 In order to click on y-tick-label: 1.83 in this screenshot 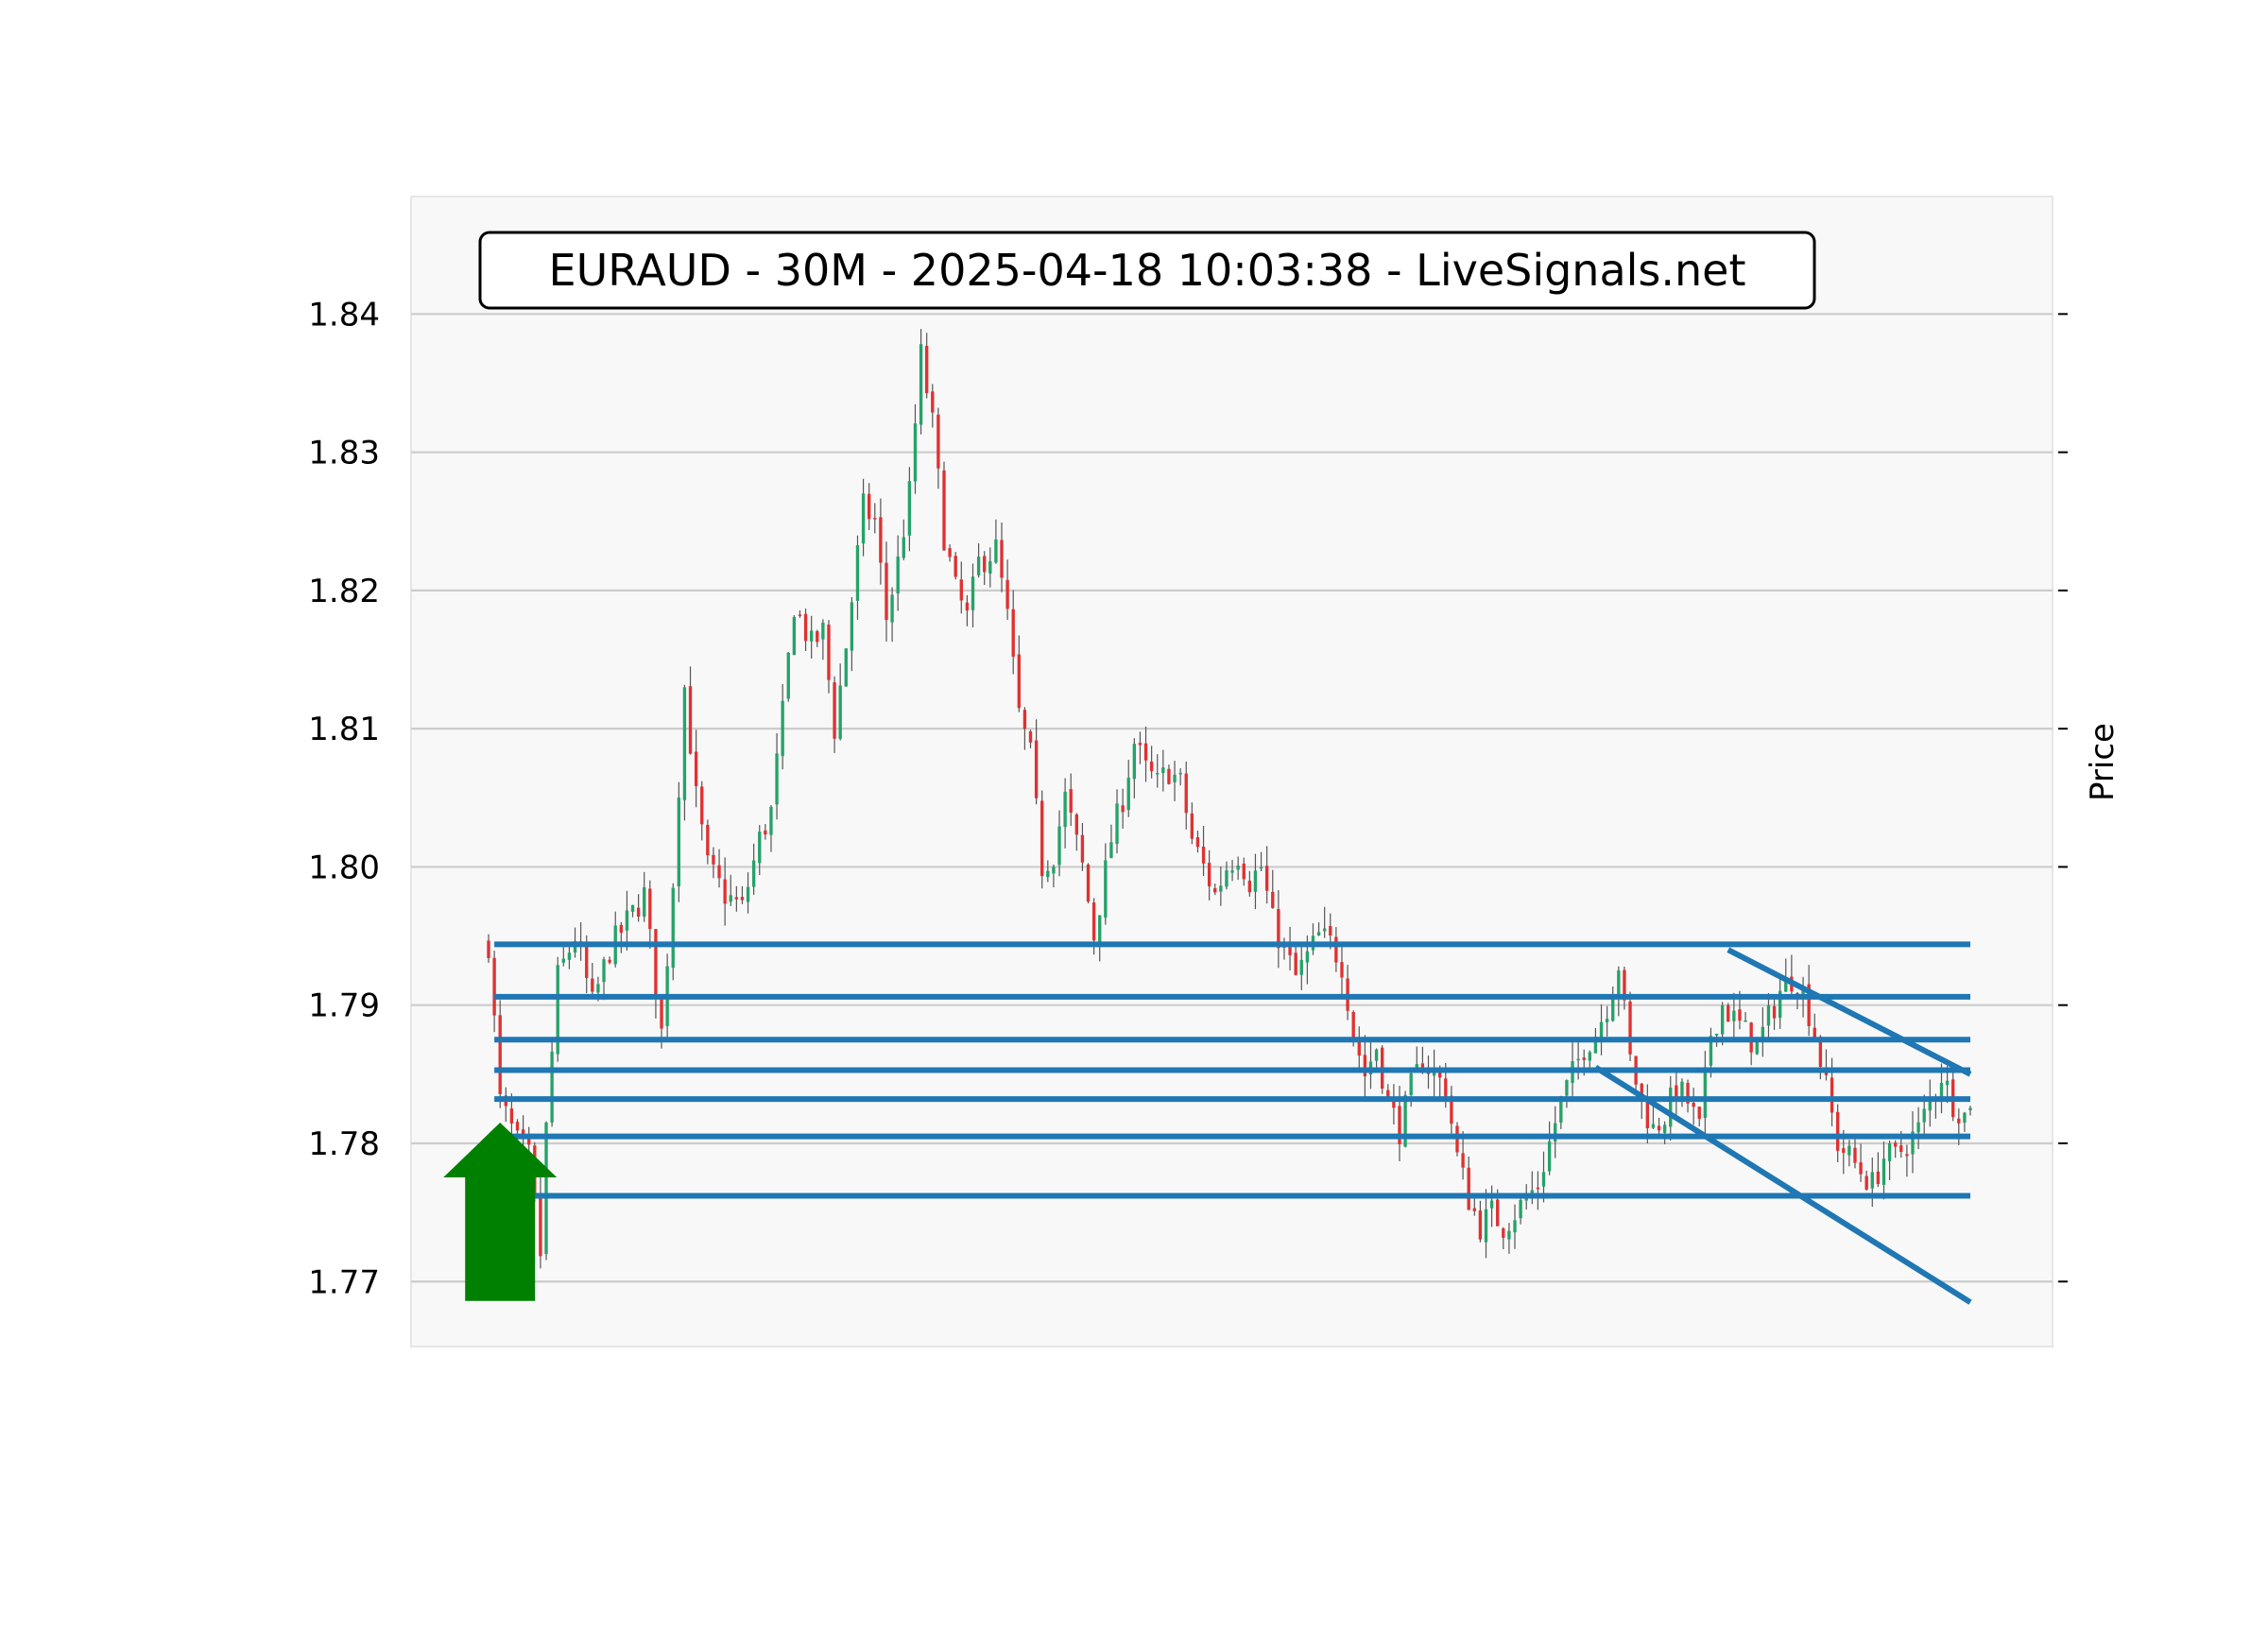, I will do `click(344, 454)`.